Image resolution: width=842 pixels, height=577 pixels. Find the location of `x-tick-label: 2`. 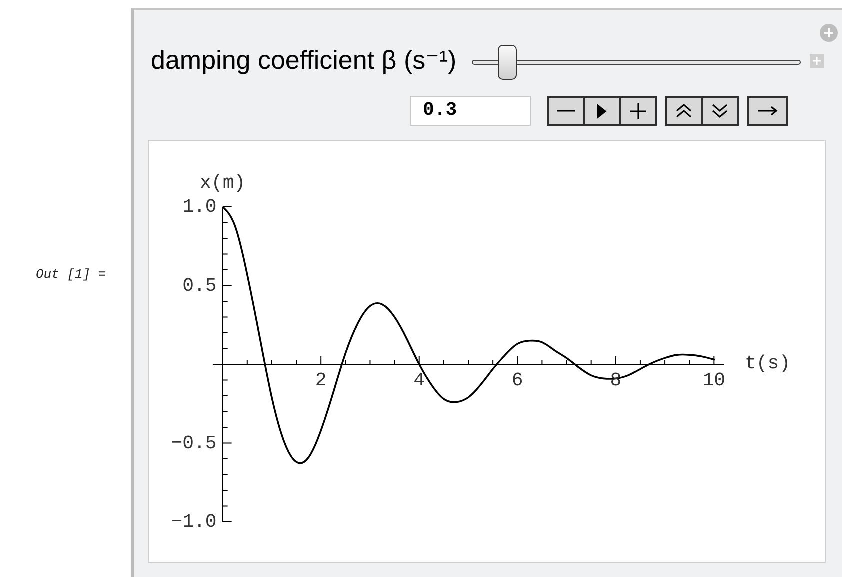

x-tick-label: 2 is located at coordinates (321, 381).